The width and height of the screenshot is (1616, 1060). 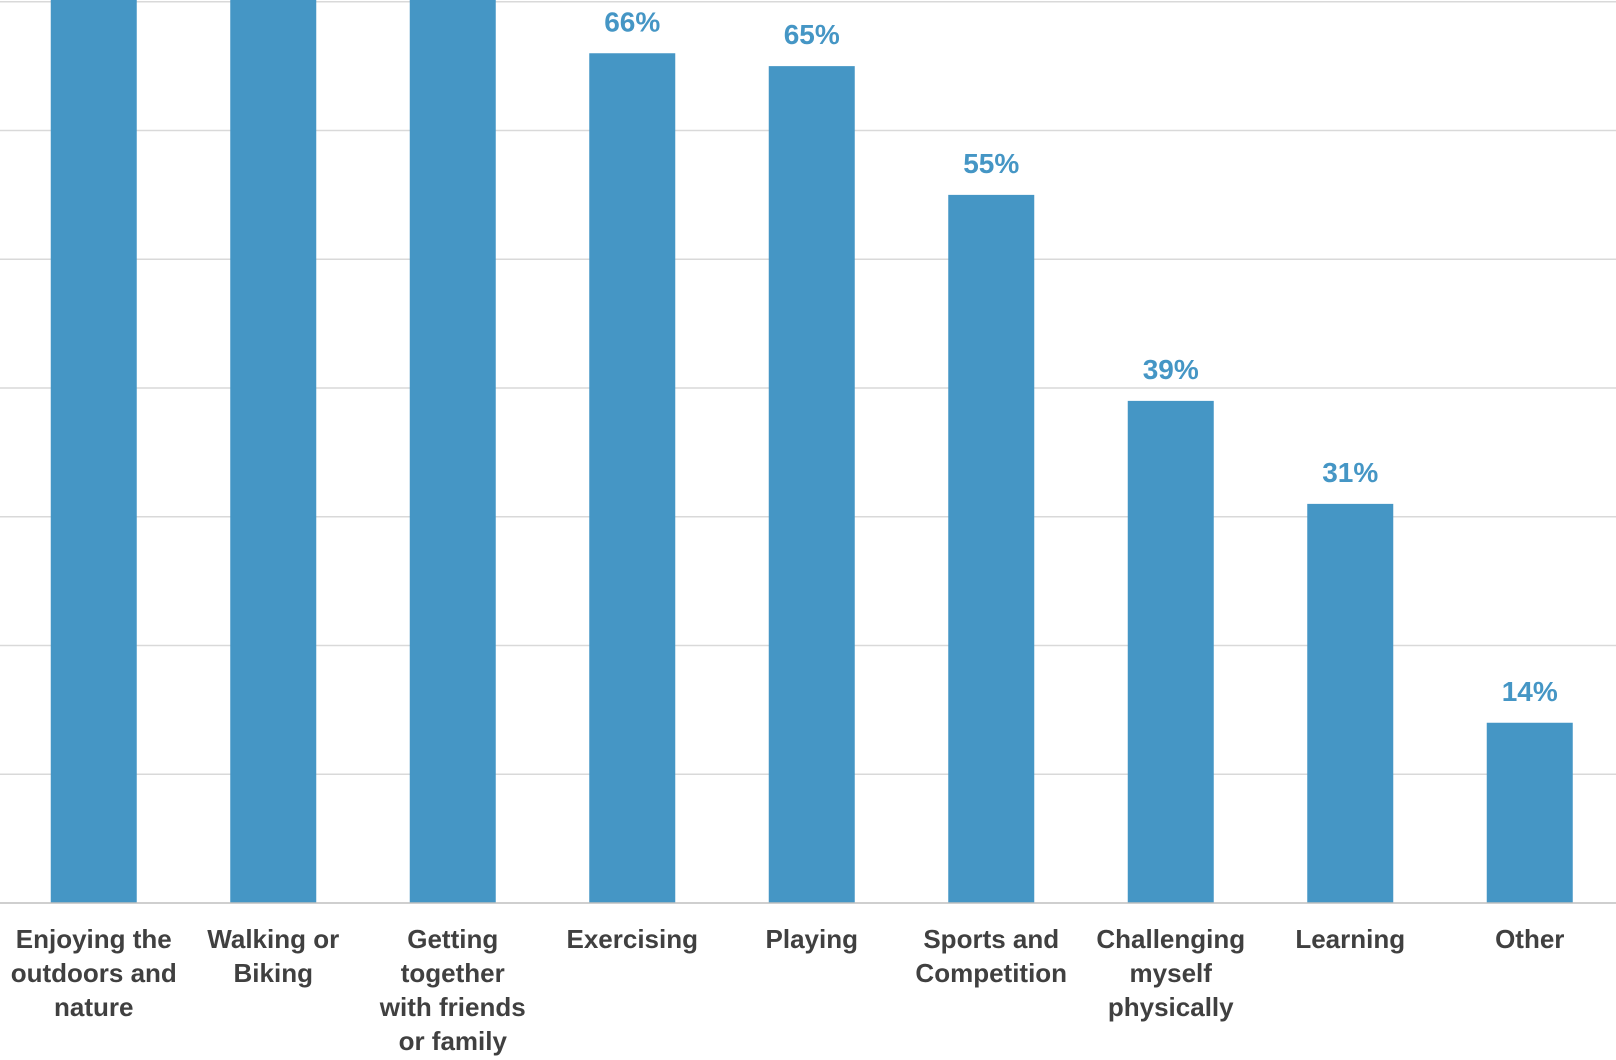 I want to click on data-label: 31%, so click(x=1350, y=472).